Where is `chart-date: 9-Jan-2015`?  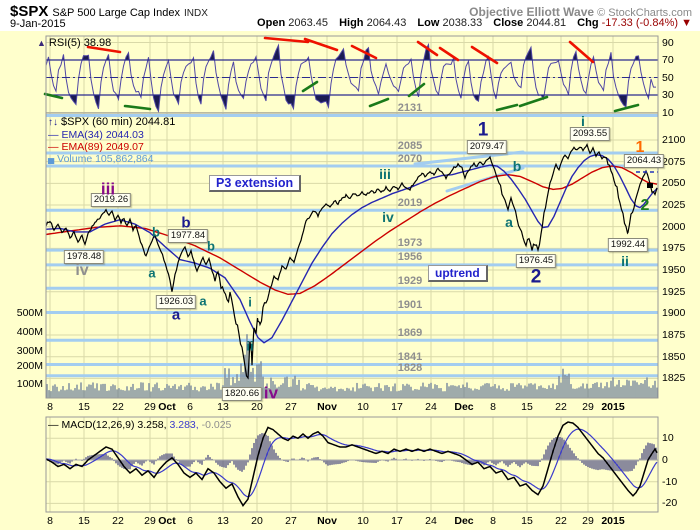
chart-date: 9-Jan-2015 is located at coordinates (38, 24).